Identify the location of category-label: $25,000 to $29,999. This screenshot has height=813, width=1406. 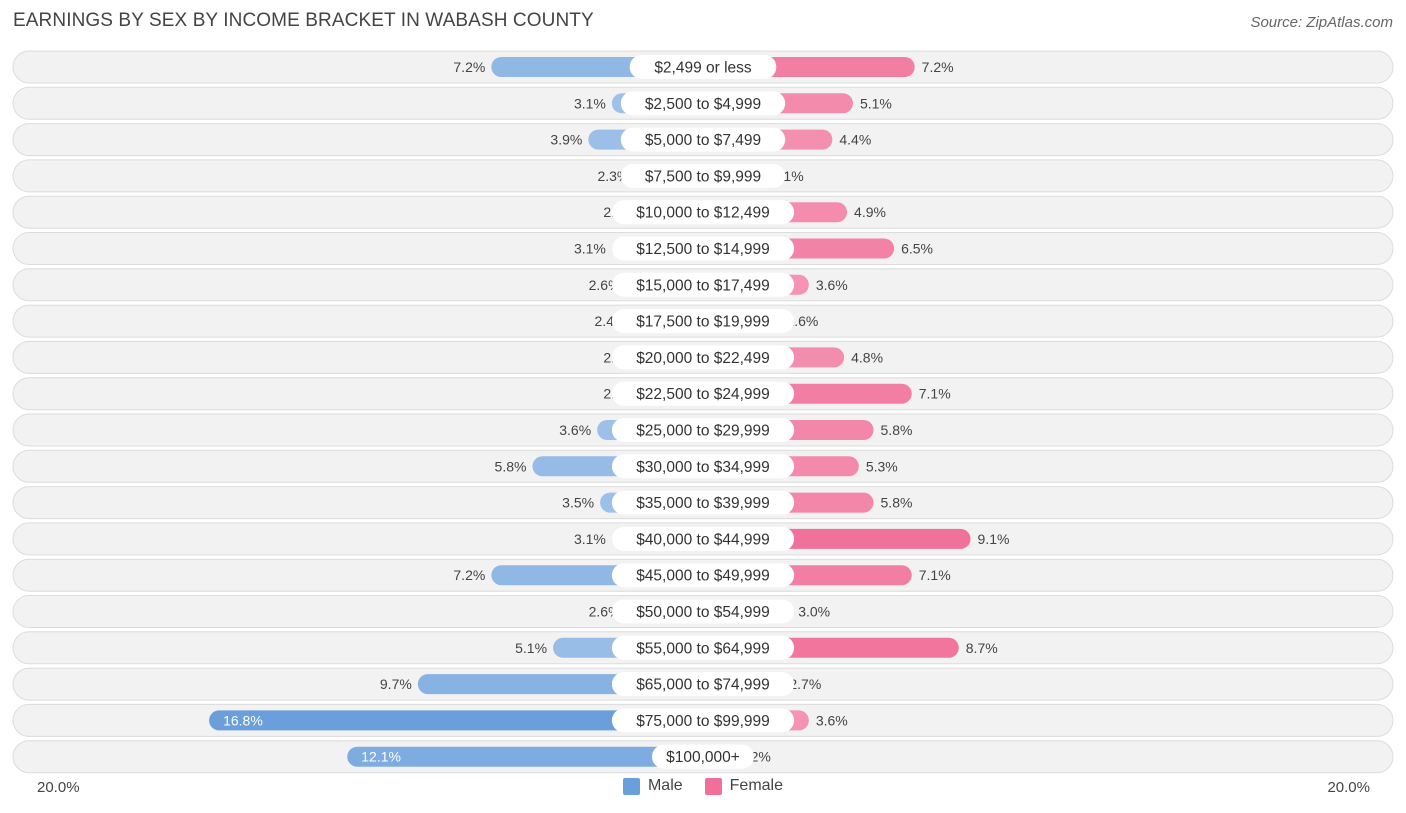
(703, 431).